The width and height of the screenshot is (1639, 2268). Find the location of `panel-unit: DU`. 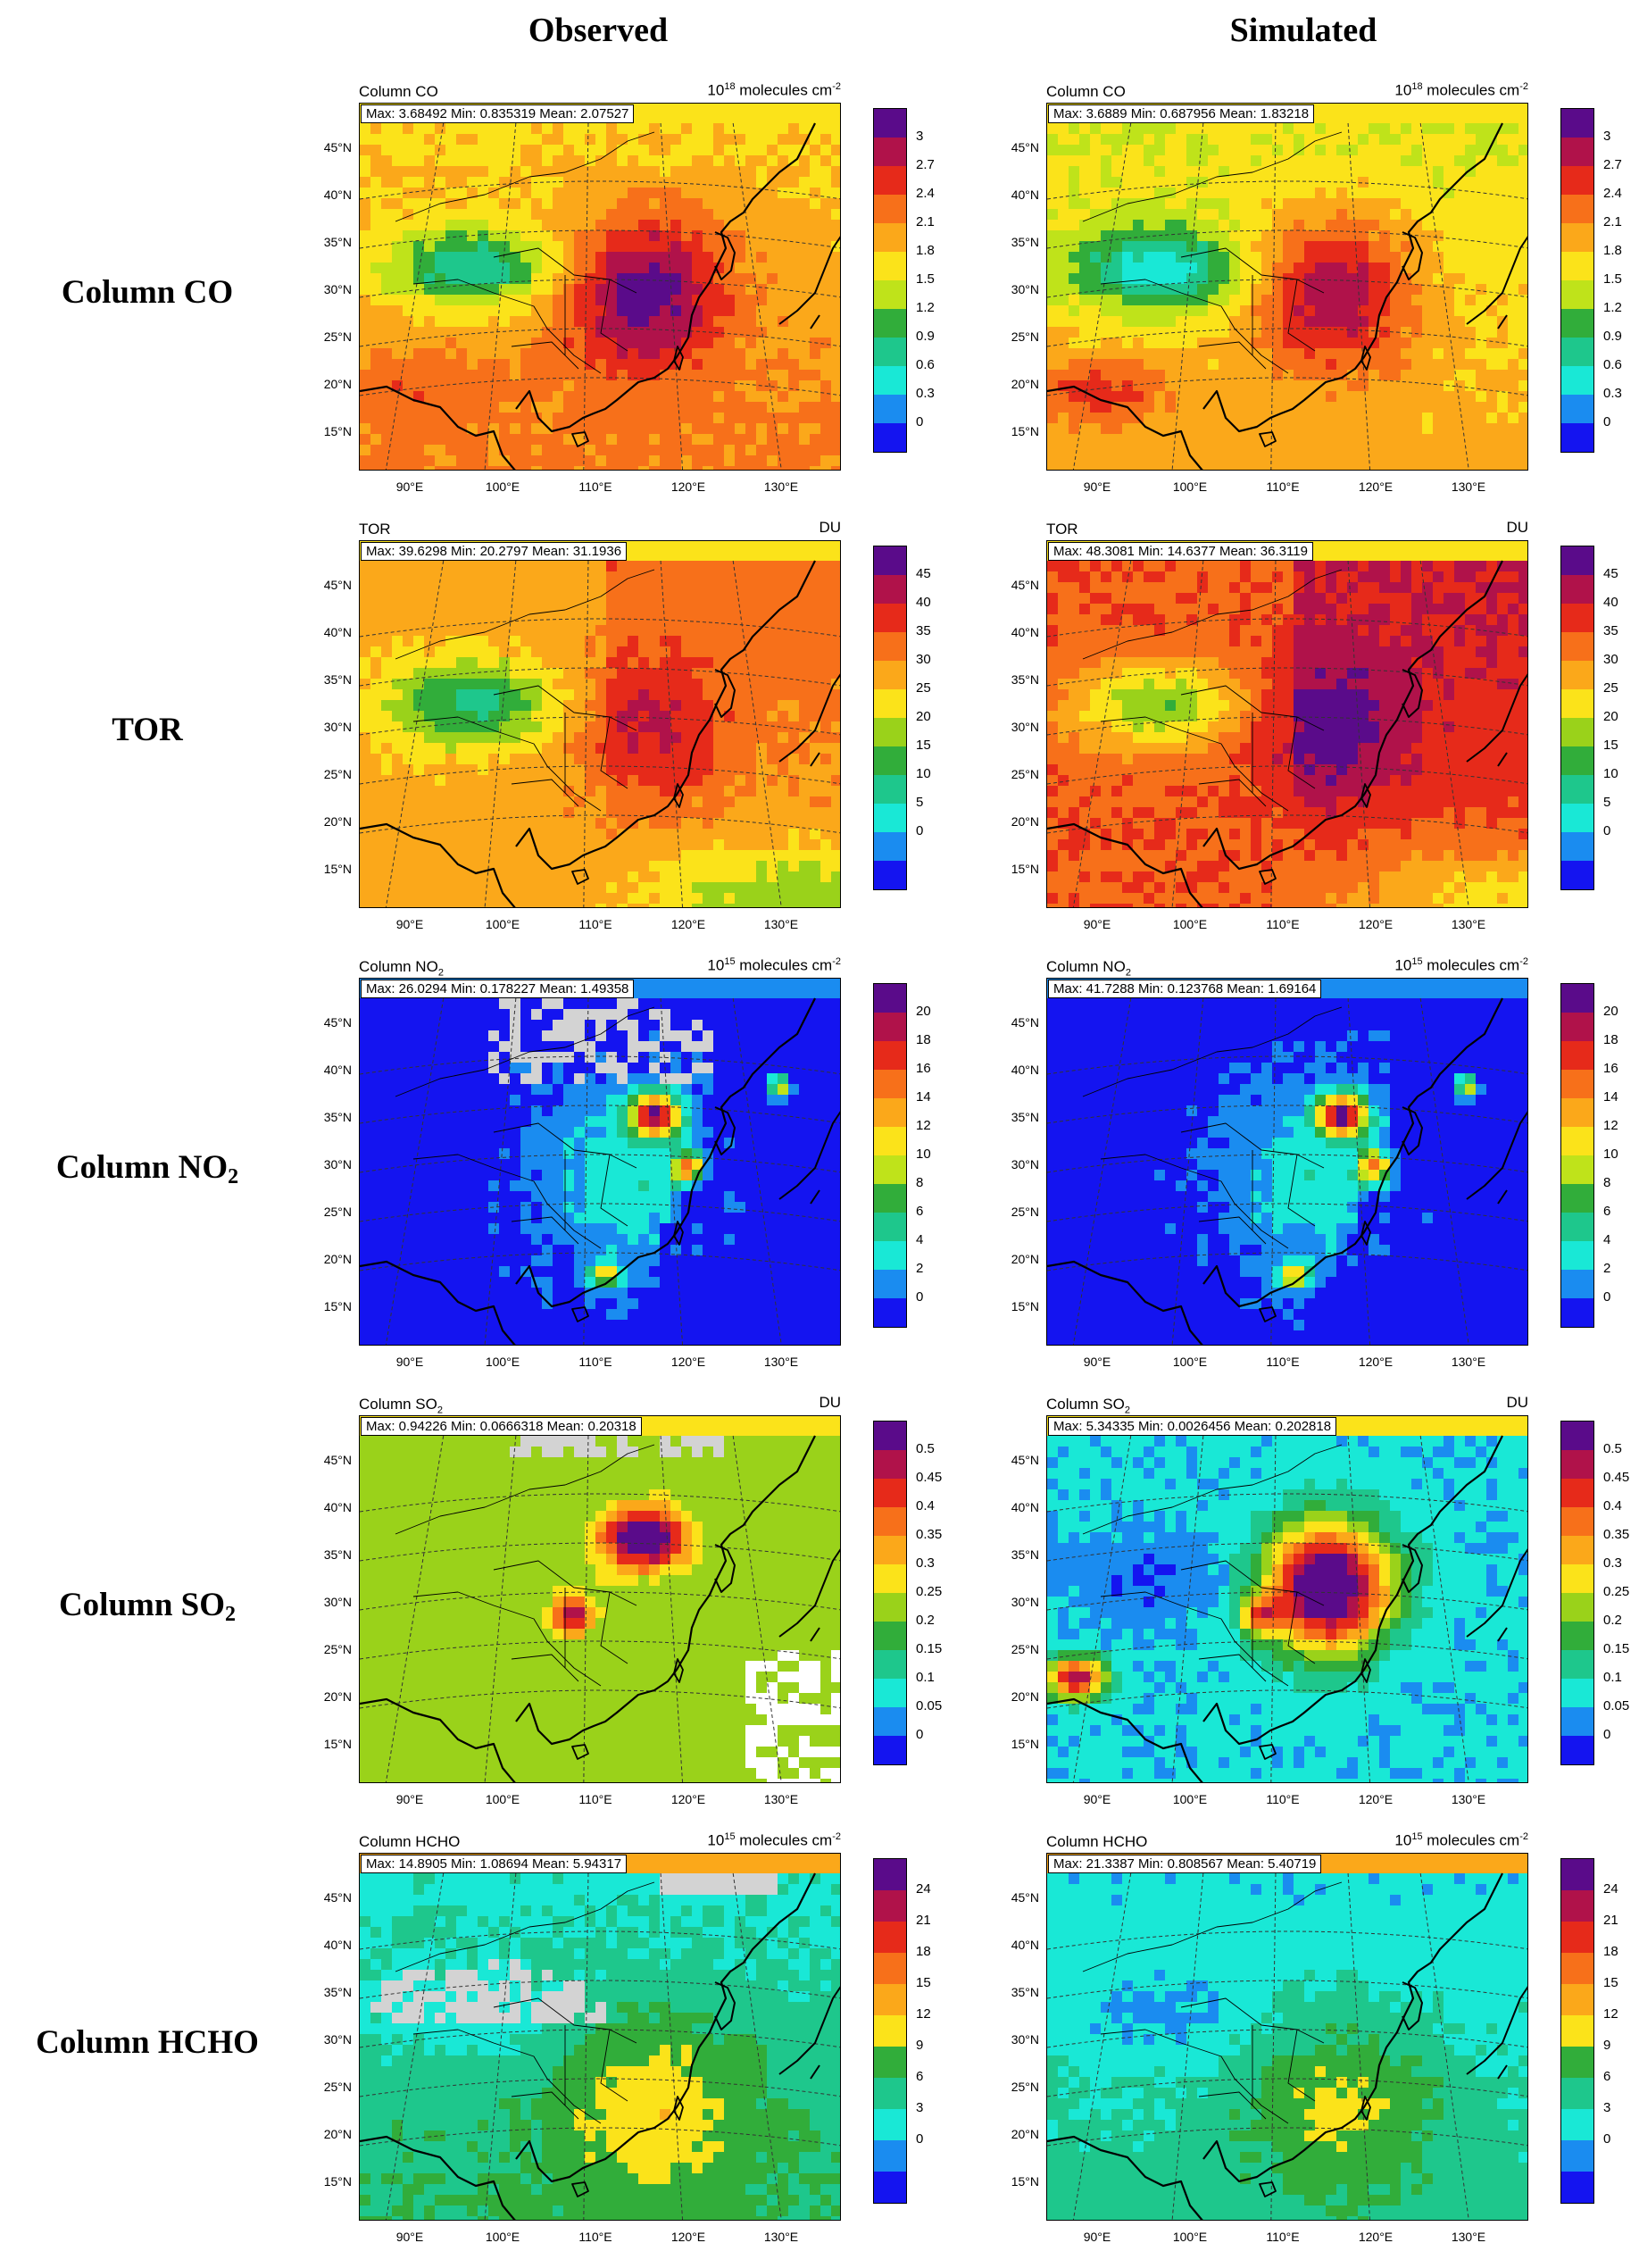

panel-unit: DU is located at coordinates (1394, 528).